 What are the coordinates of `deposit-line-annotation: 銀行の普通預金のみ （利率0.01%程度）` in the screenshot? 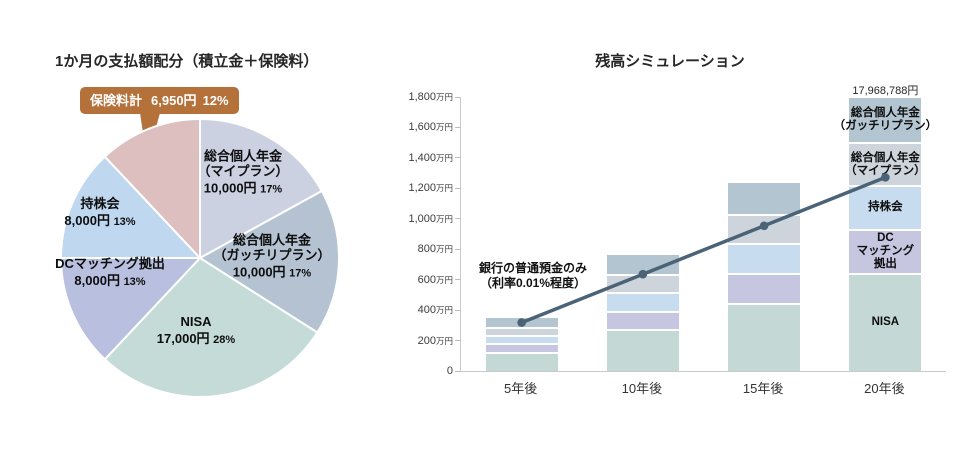 It's located at (533, 276).